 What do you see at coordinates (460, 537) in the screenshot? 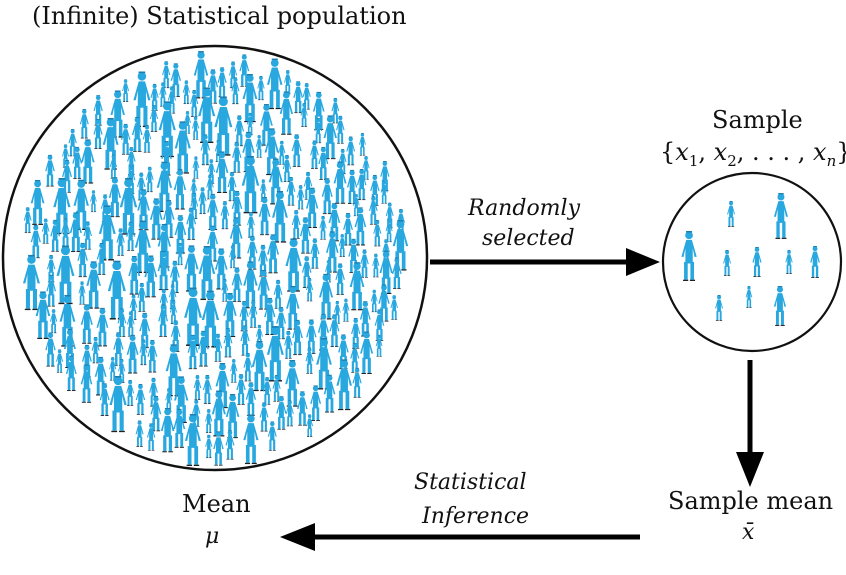
I see `arrow-statistical-inference` at bounding box center [460, 537].